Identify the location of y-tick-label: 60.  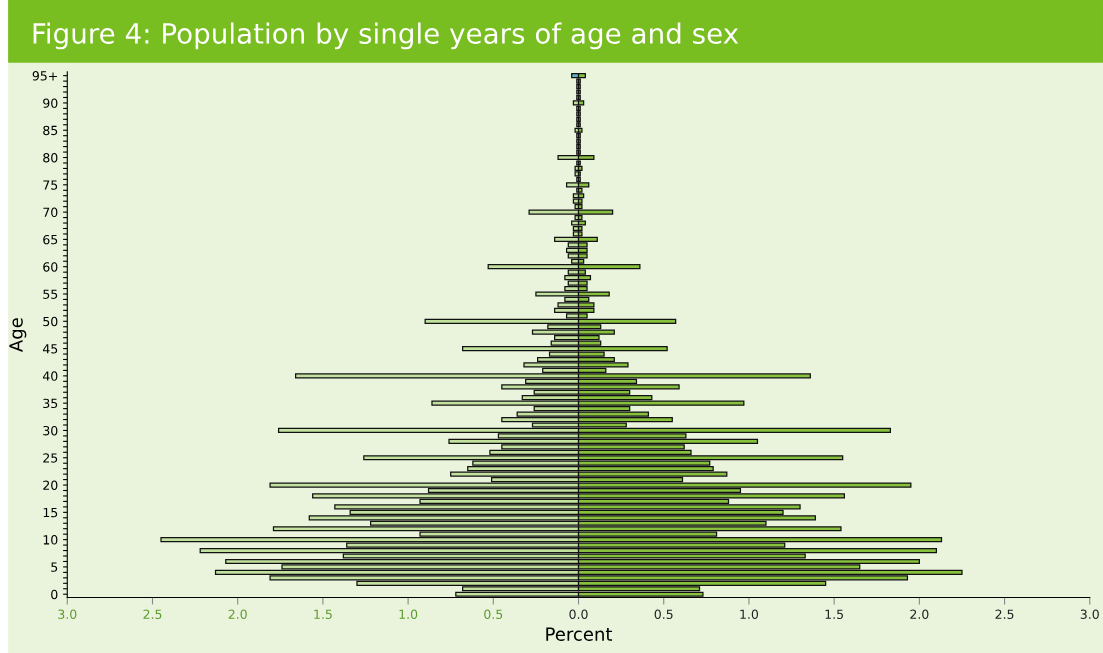
(50, 267).